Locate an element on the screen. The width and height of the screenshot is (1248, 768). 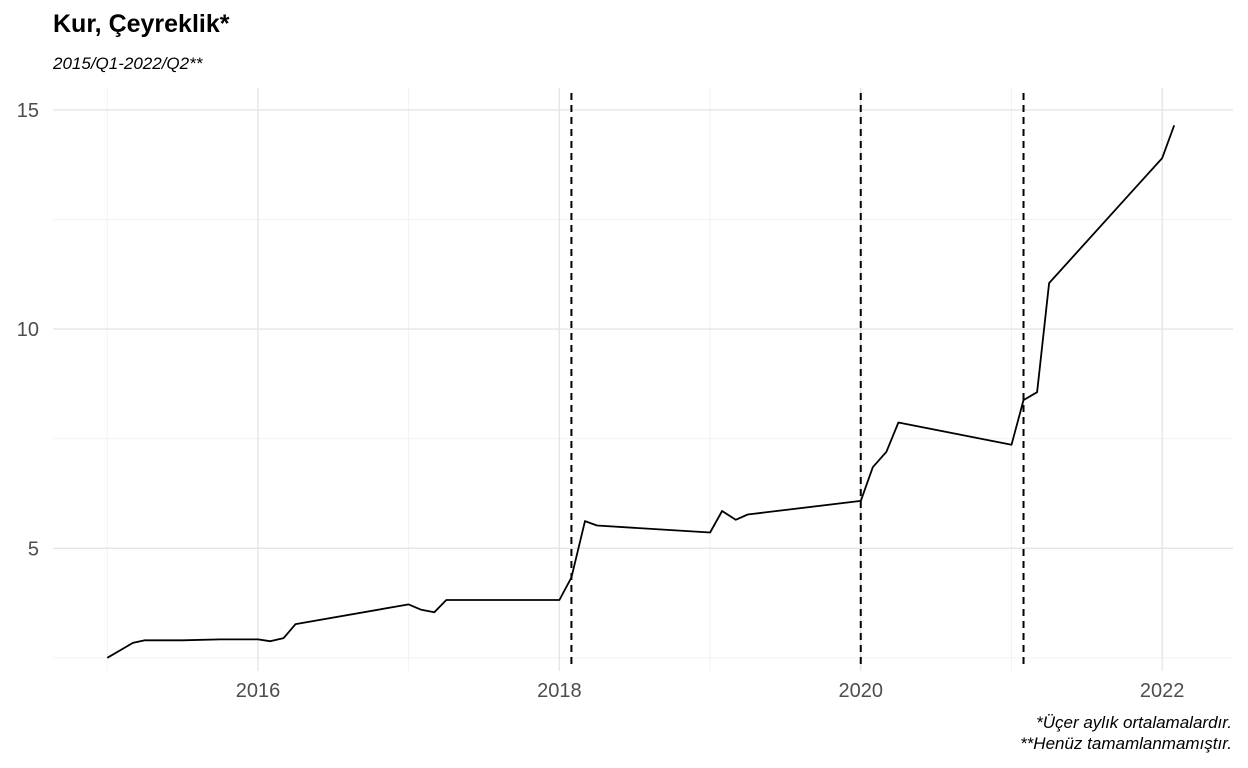
chart-title: Kur, Çeyreklik* is located at coordinates (141, 24).